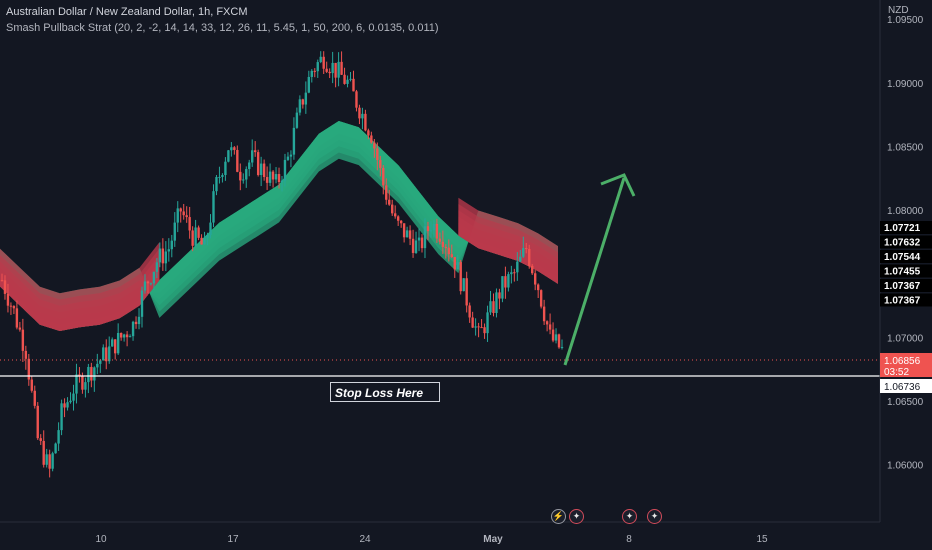 This screenshot has height=550, width=932. What do you see at coordinates (906, 365) in the screenshot?
I see `current-price-tag` at bounding box center [906, 365].